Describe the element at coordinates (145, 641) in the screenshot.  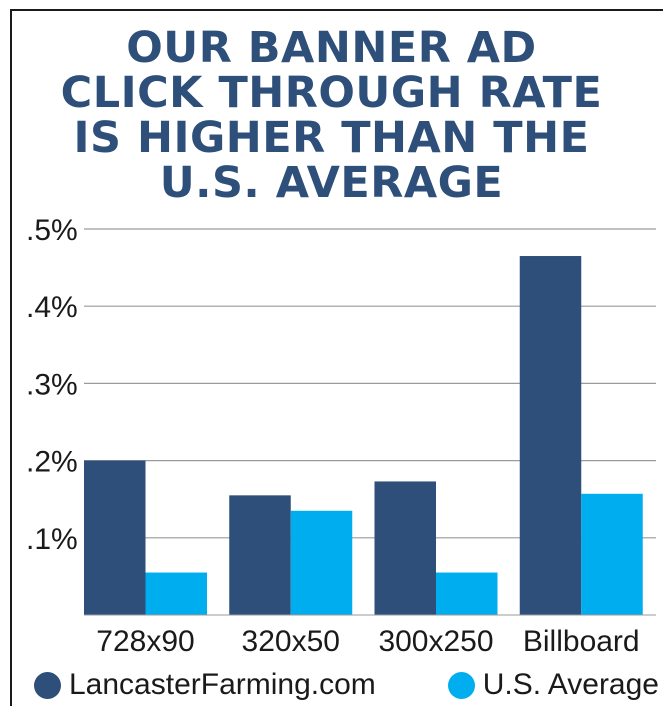
I see `x-tick-label: 728x90` at that location.